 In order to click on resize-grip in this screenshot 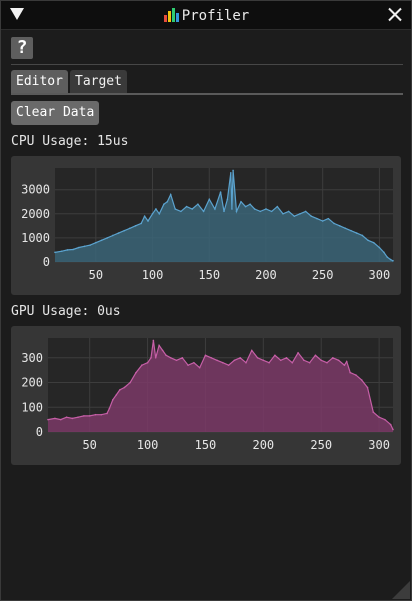, I will do `click(401, 590)`.